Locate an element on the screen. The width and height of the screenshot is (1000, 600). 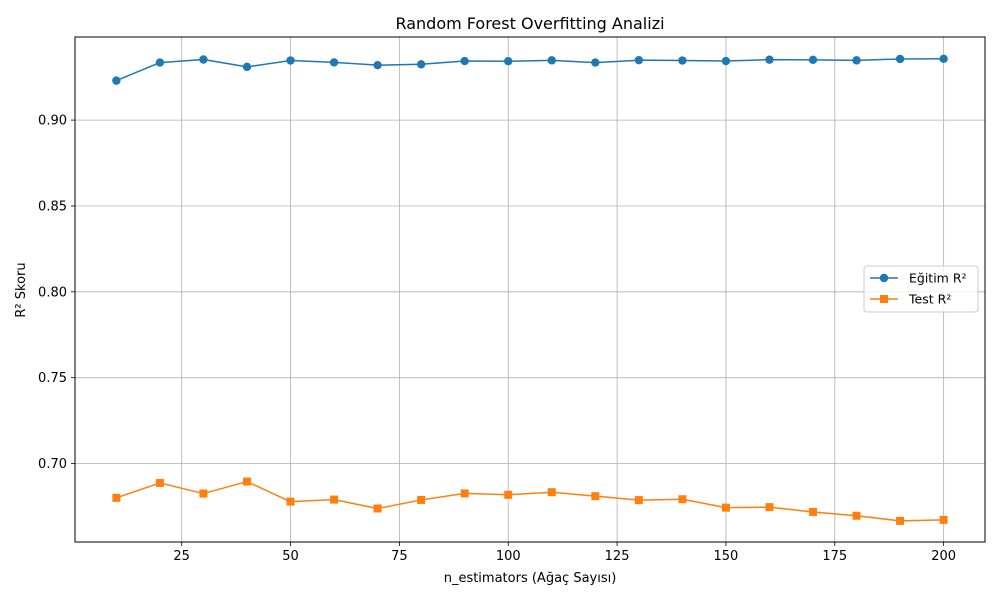
legend-marker-test is located at coordinates (884, 299).